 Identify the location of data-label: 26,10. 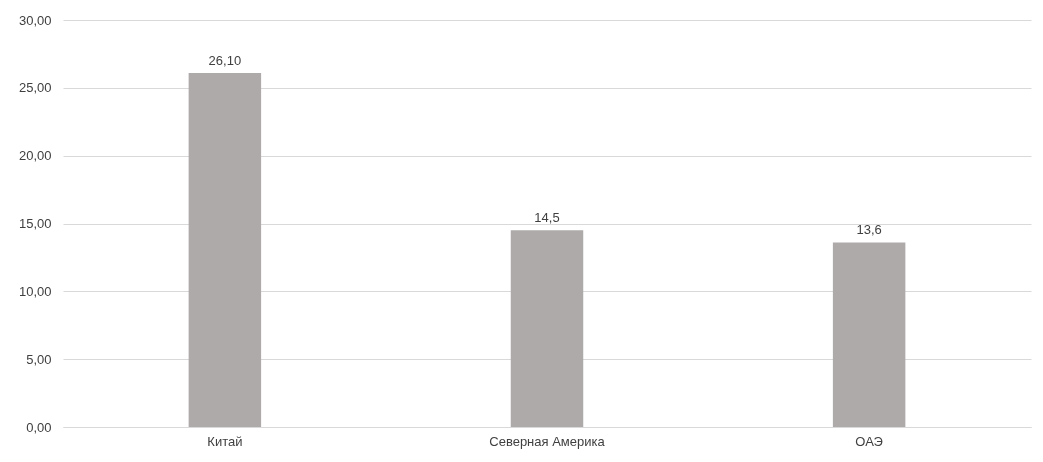
(225, 60).